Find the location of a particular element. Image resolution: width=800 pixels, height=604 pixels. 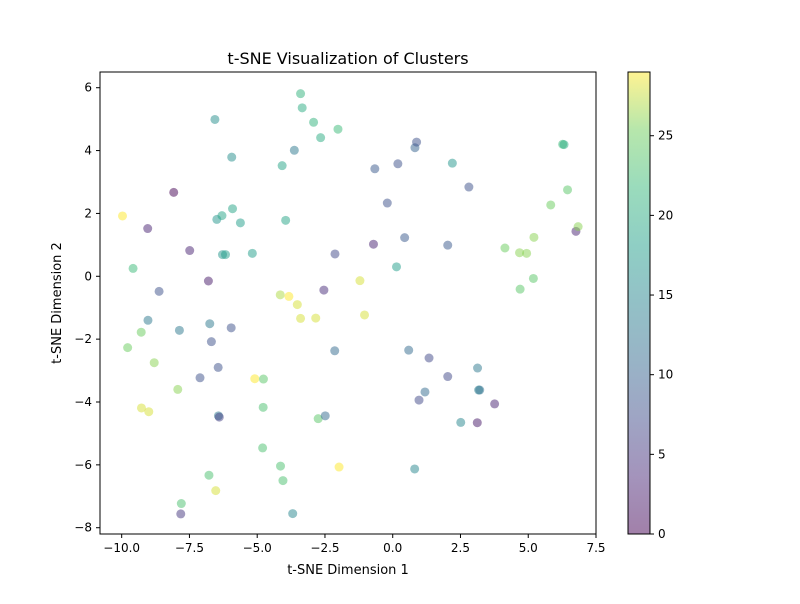

x-tick-label: 0.0 is located at coordinates (392, 548).